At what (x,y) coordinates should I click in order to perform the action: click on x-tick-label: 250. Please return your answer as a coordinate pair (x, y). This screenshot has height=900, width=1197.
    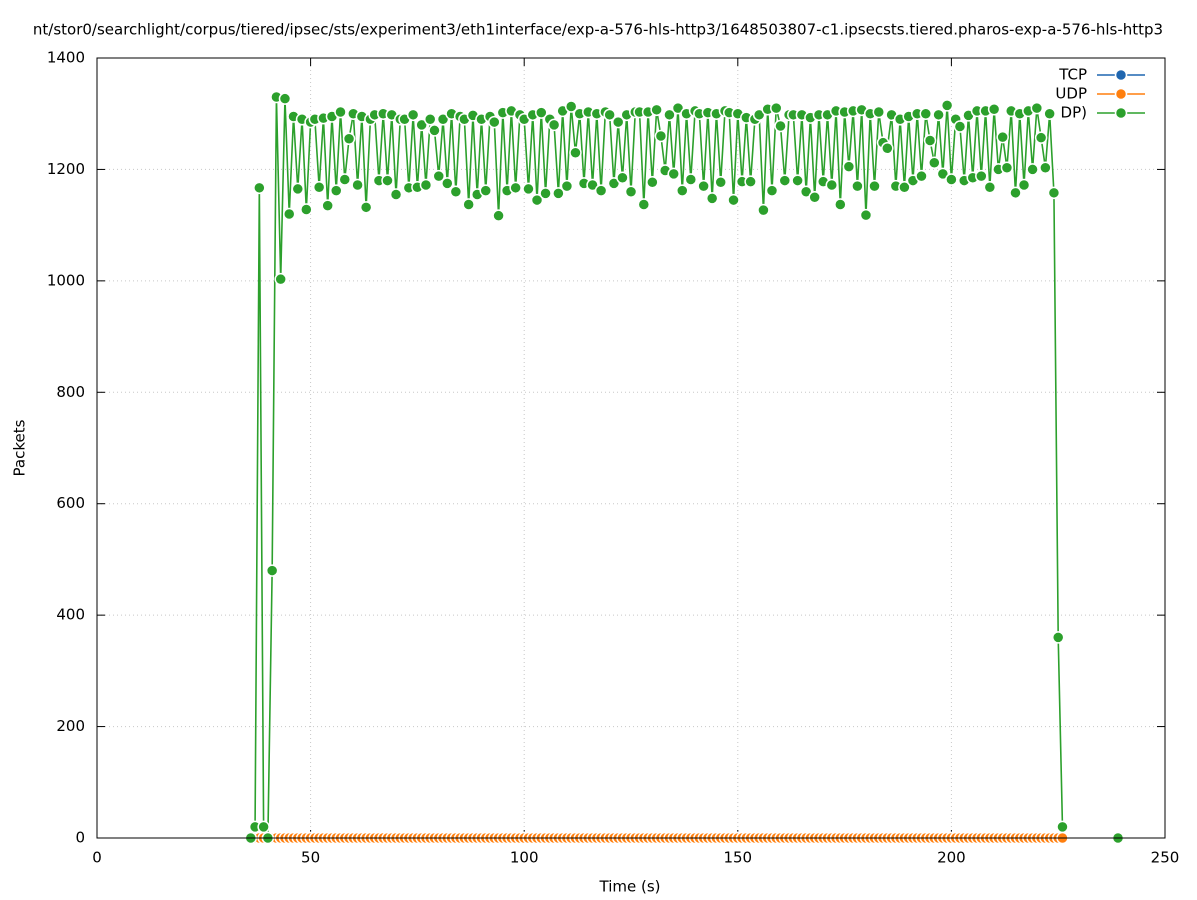
    Looking at the image, I should click on (1165, 858).